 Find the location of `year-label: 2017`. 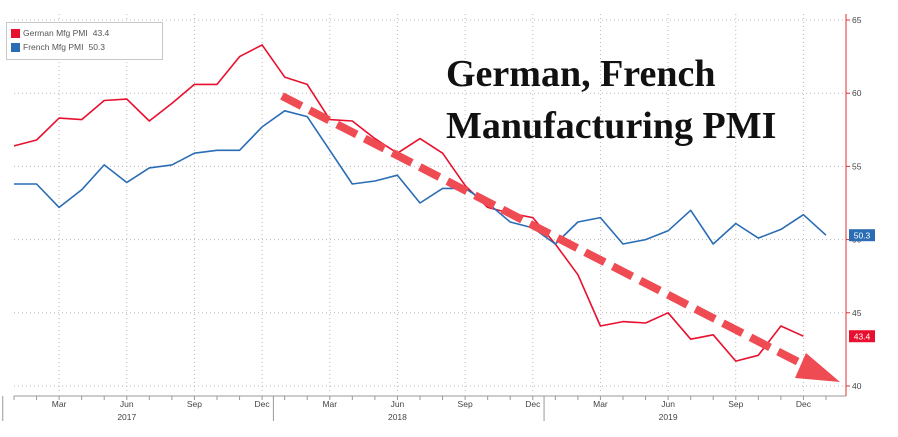

year-label: 2017 is located at coordinates (126, 417).